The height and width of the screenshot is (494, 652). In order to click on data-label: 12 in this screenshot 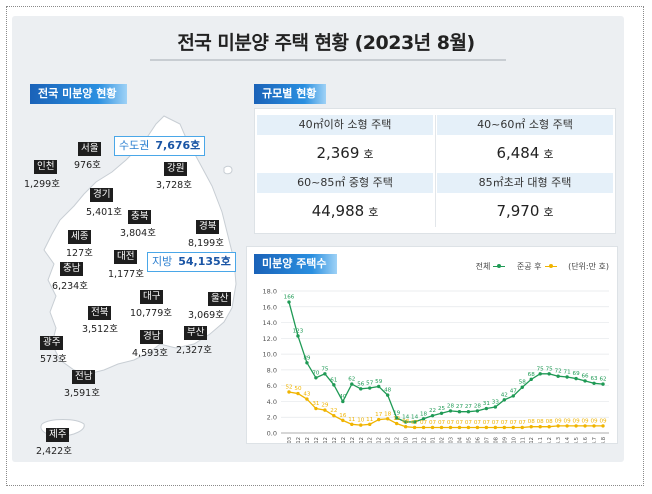, I will do `click(396, 419)`.